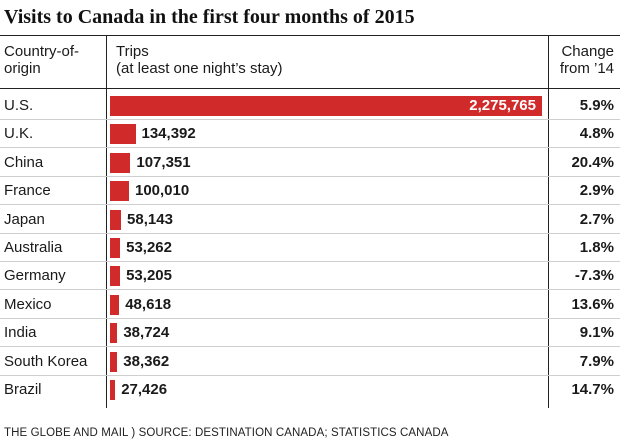  I want to click on country-label: Mexico, so click(28, 304).